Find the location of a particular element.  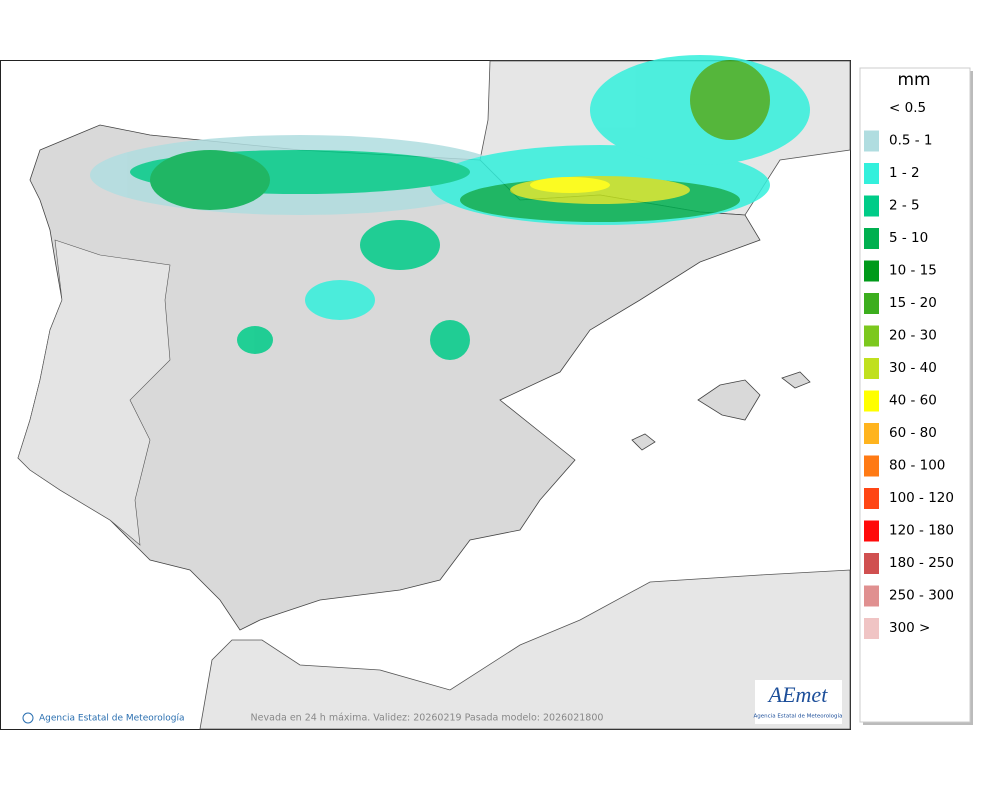

legend-label: 120 - 180 is located at coordinates (921, 531).